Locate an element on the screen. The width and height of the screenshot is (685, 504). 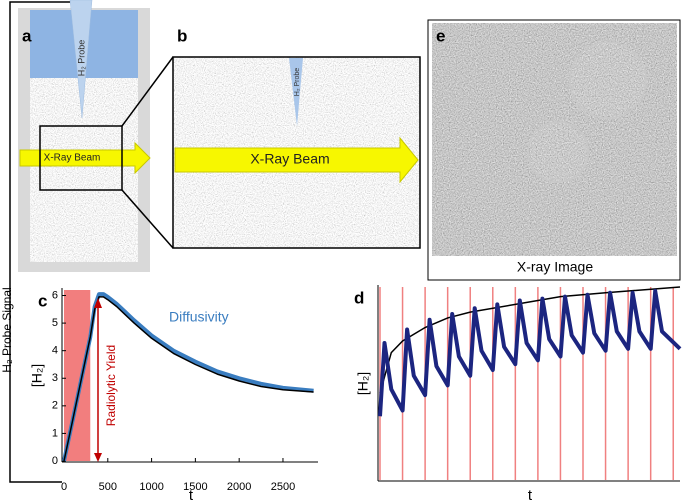
x-tick-label: 500 is located at coordinates (108, 487).